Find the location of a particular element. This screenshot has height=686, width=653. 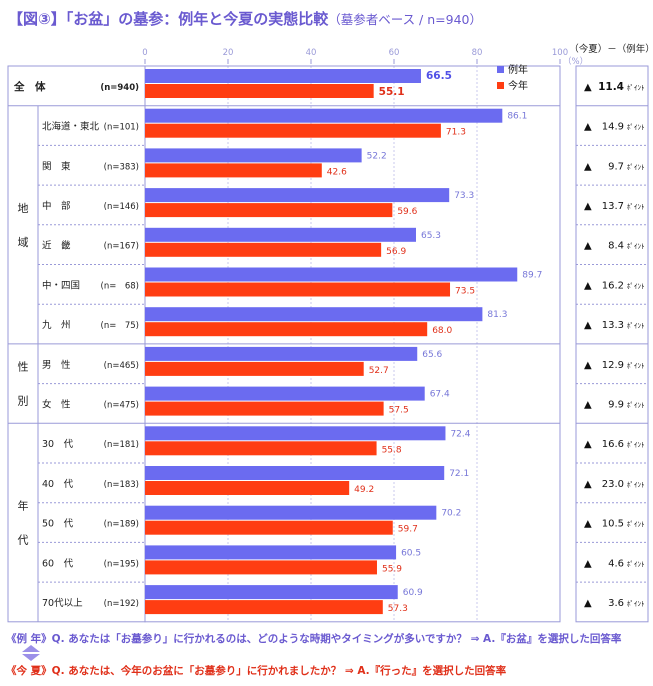

row-n: (n=183) is located at coordinates (121, 485).